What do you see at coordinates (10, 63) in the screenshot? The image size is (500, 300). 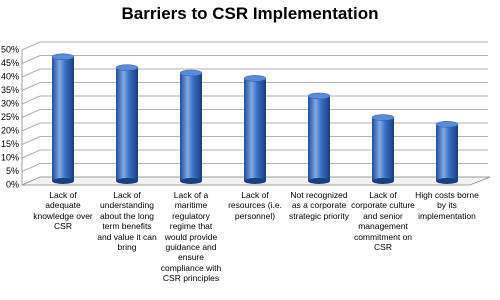 I see `y-tick-label: 45%` at bounding box center [10, 63].